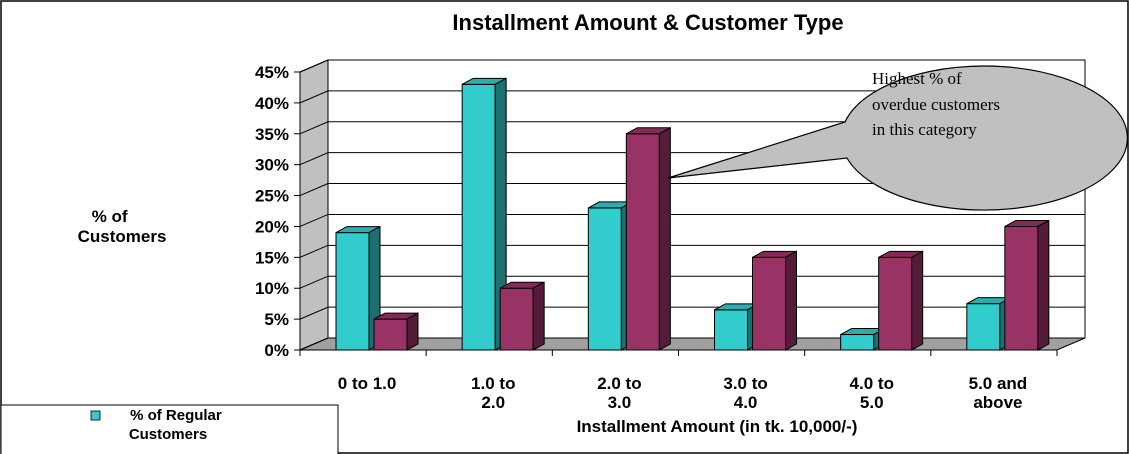  Describe the element at coordinates (745, 383) in the screenshot. I see `x-tick-label-line: 3.0 to` at that location.